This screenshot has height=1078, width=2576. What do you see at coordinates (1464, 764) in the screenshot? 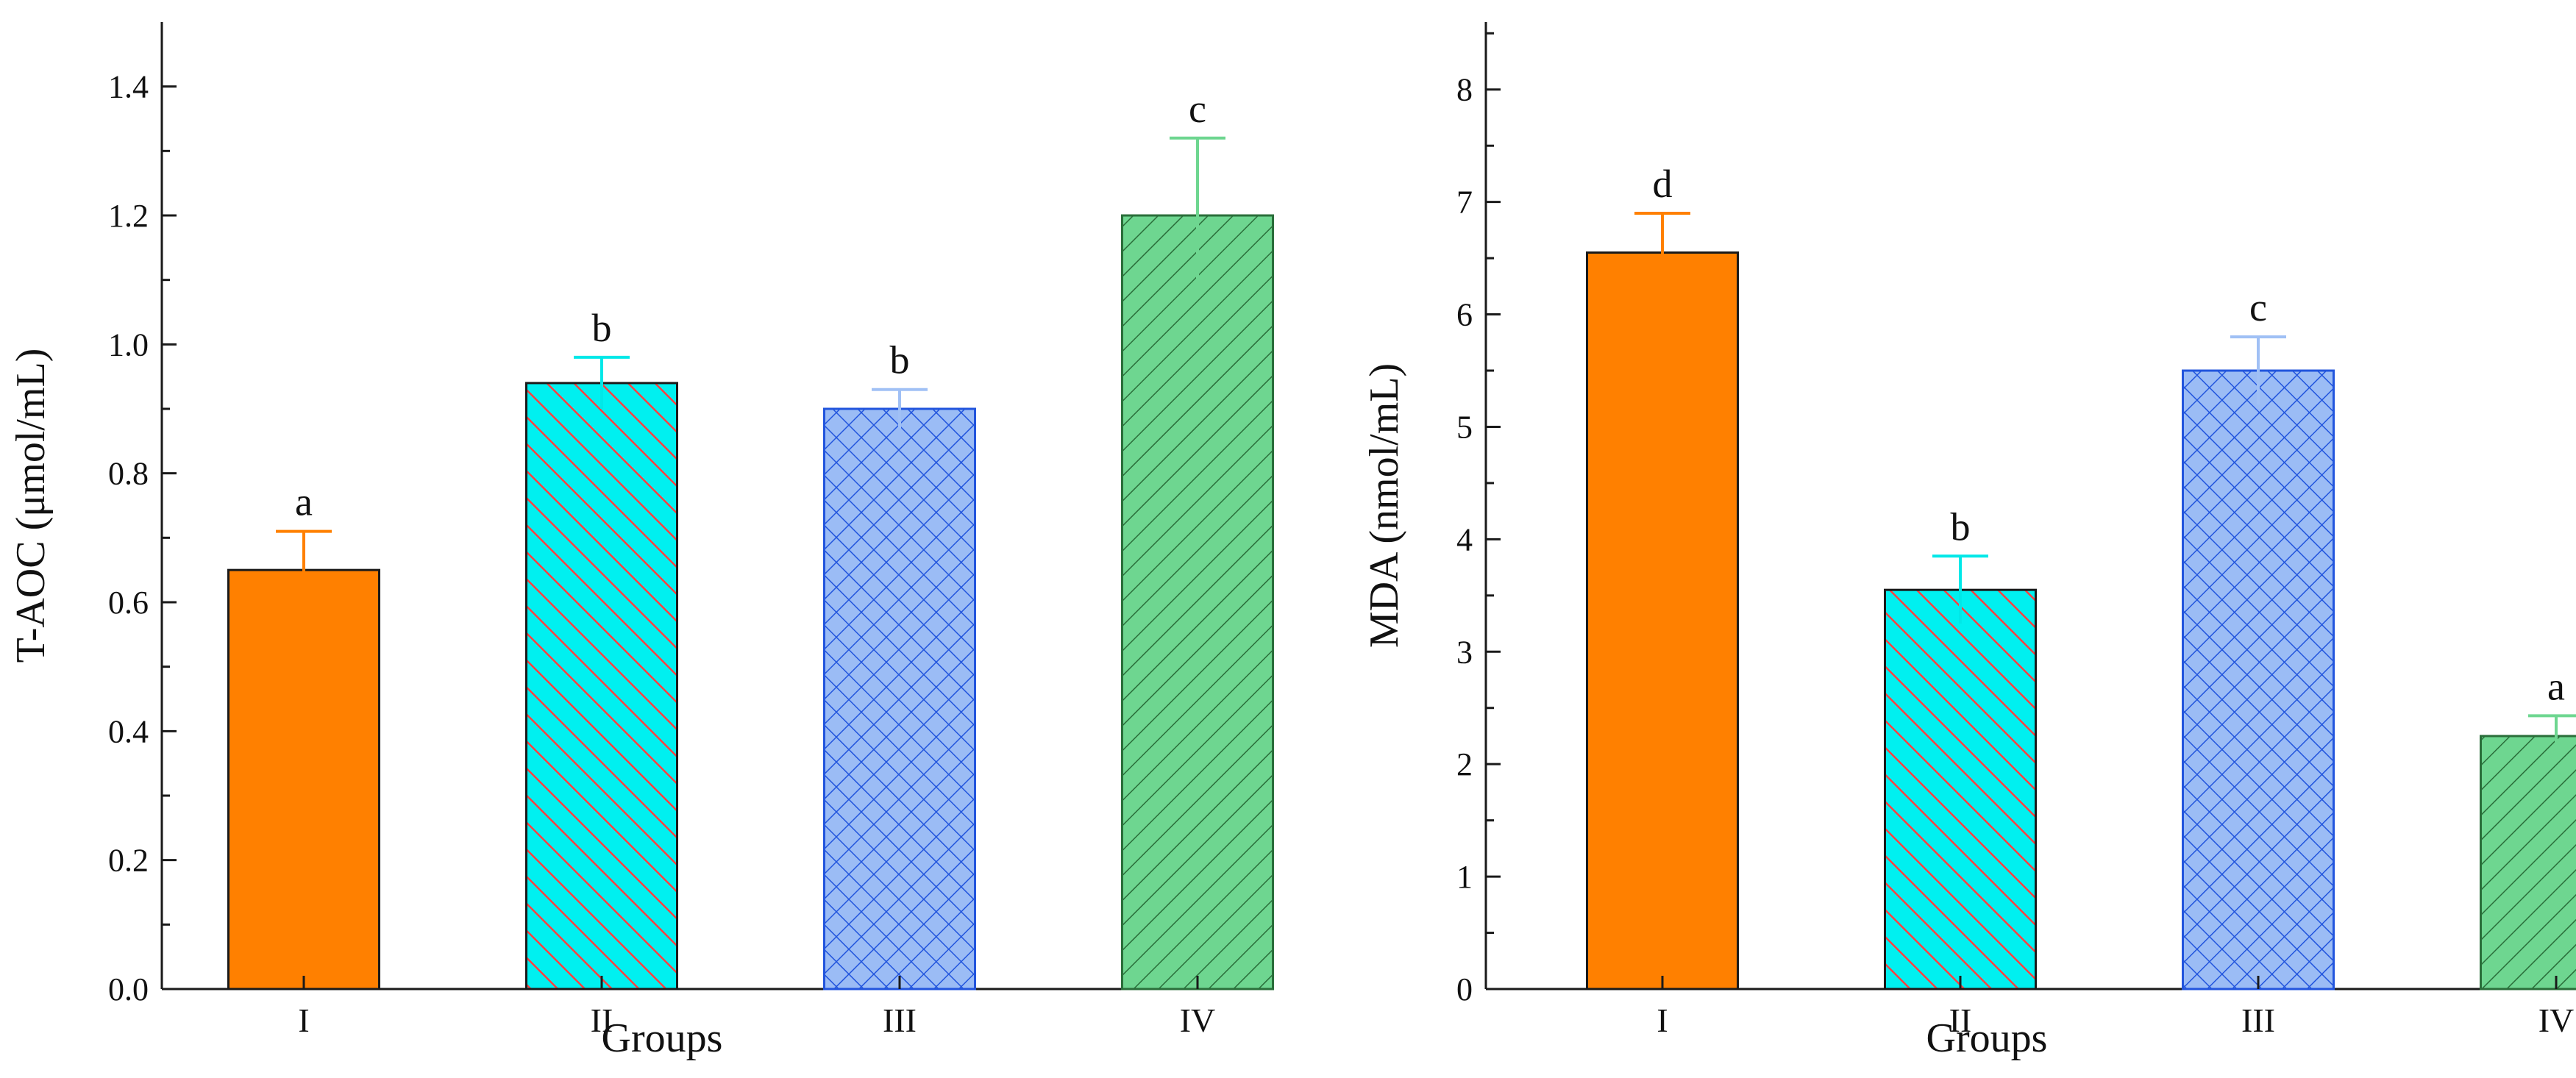
I see `y-tick-label: 2` at bounding box center [1464, 764].